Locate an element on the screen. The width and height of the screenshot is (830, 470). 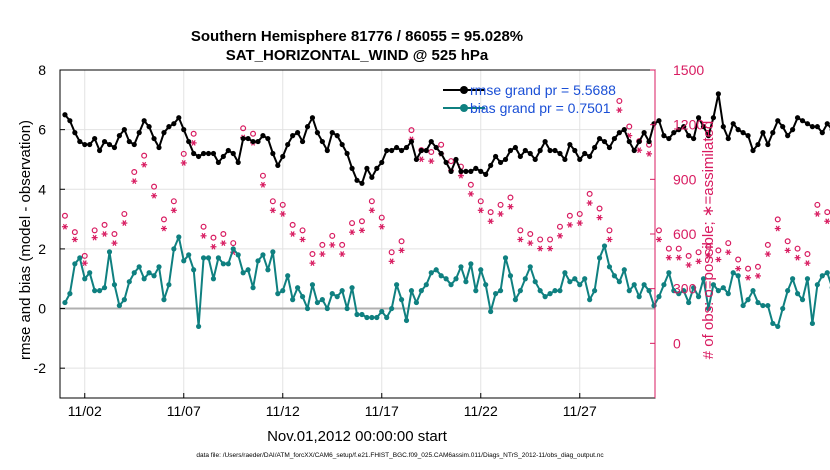
legend-bias-marker is located at coordinates (464, 108).